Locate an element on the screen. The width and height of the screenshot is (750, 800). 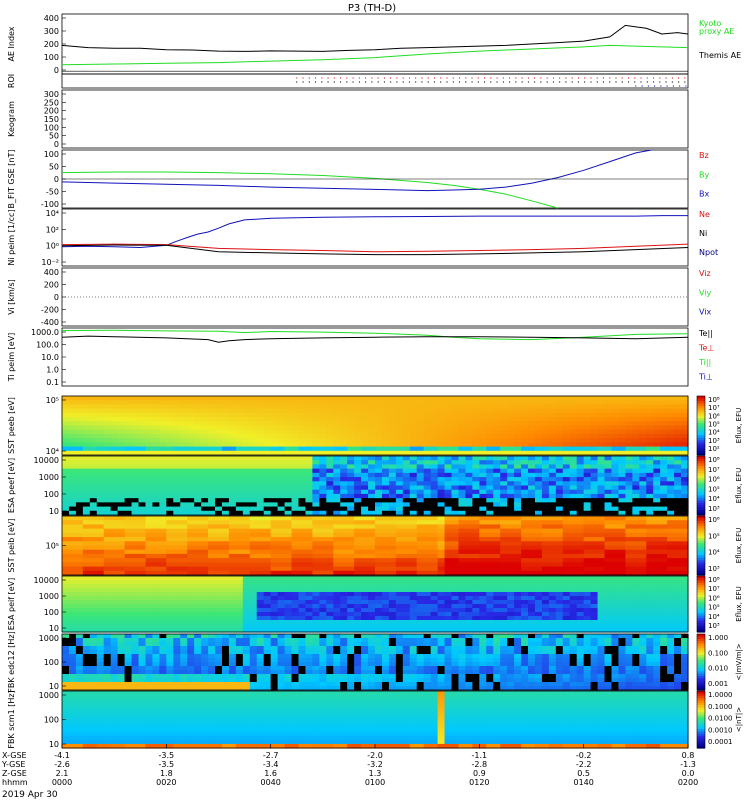
y-tick-label: -100 is located at coordinates (50, 204).